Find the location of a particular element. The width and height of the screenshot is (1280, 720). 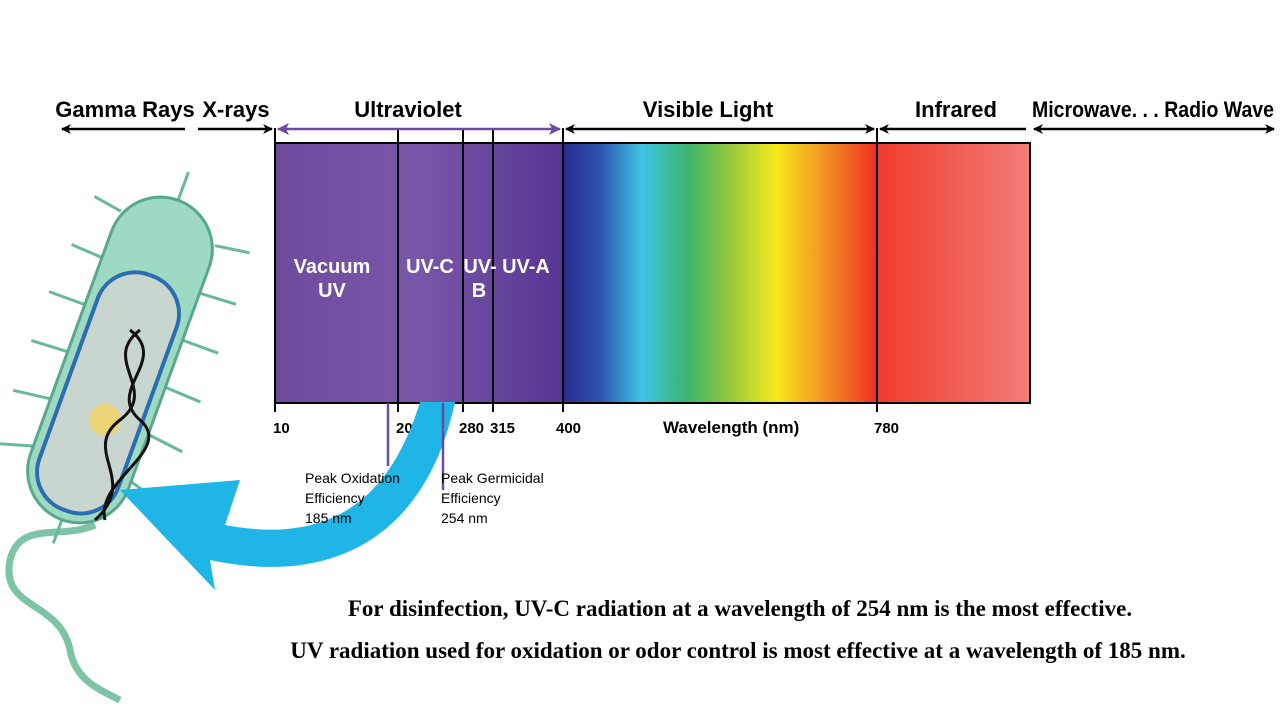

cell-body is located at coordinates (108, 393).